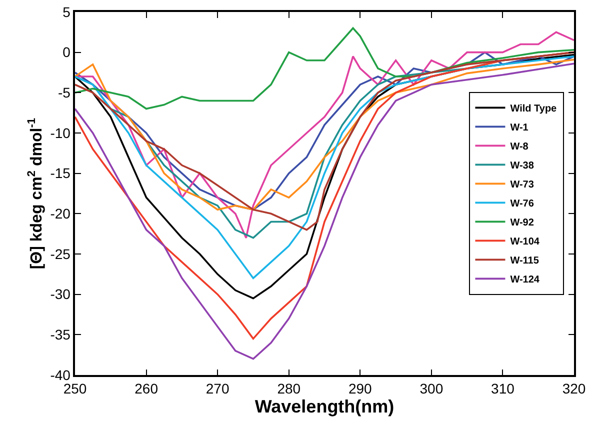 The height and width of the screenshot is (423, 590). Describe the element at coordinates (60, 374) in the screenshot. I see `y-tick-label: -40` at that location.